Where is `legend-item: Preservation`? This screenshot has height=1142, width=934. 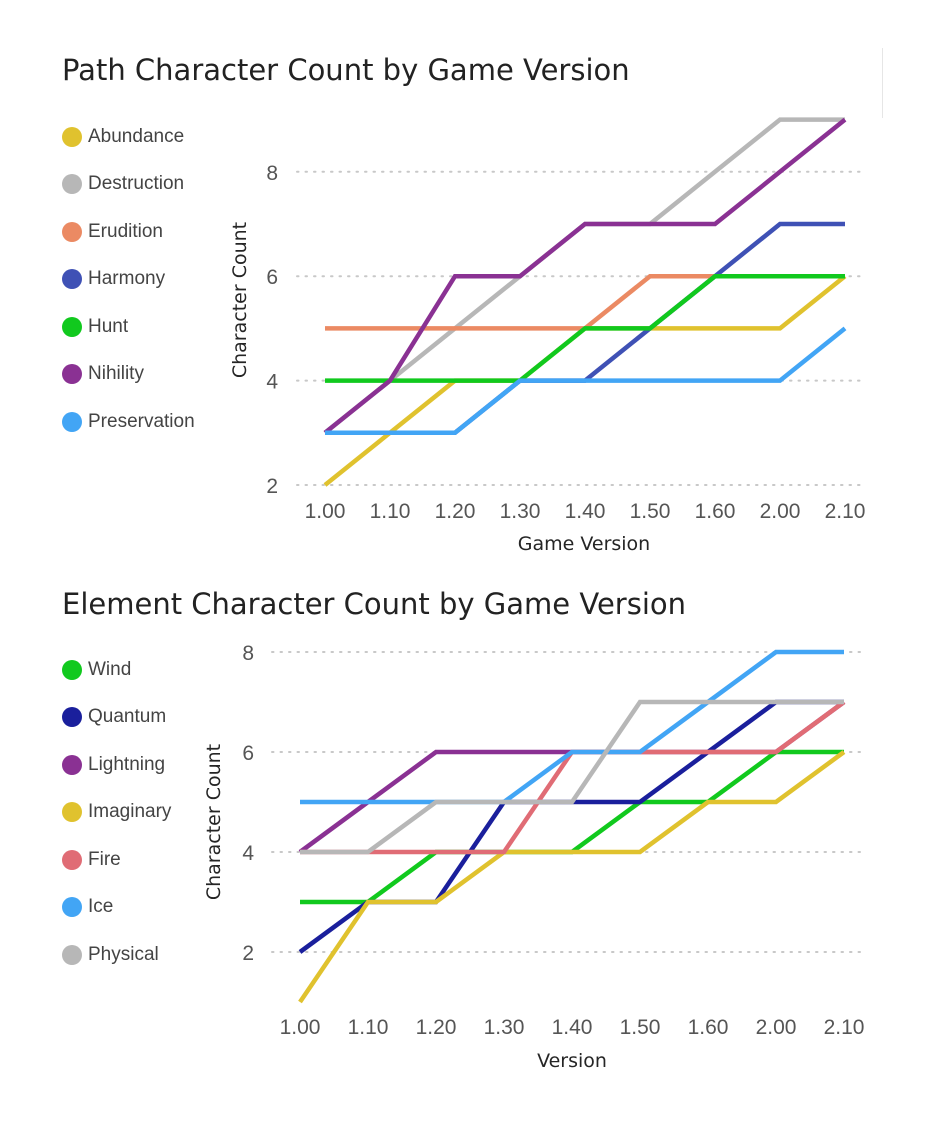 legend-item: Preservation is located at coordinates (128, 422).